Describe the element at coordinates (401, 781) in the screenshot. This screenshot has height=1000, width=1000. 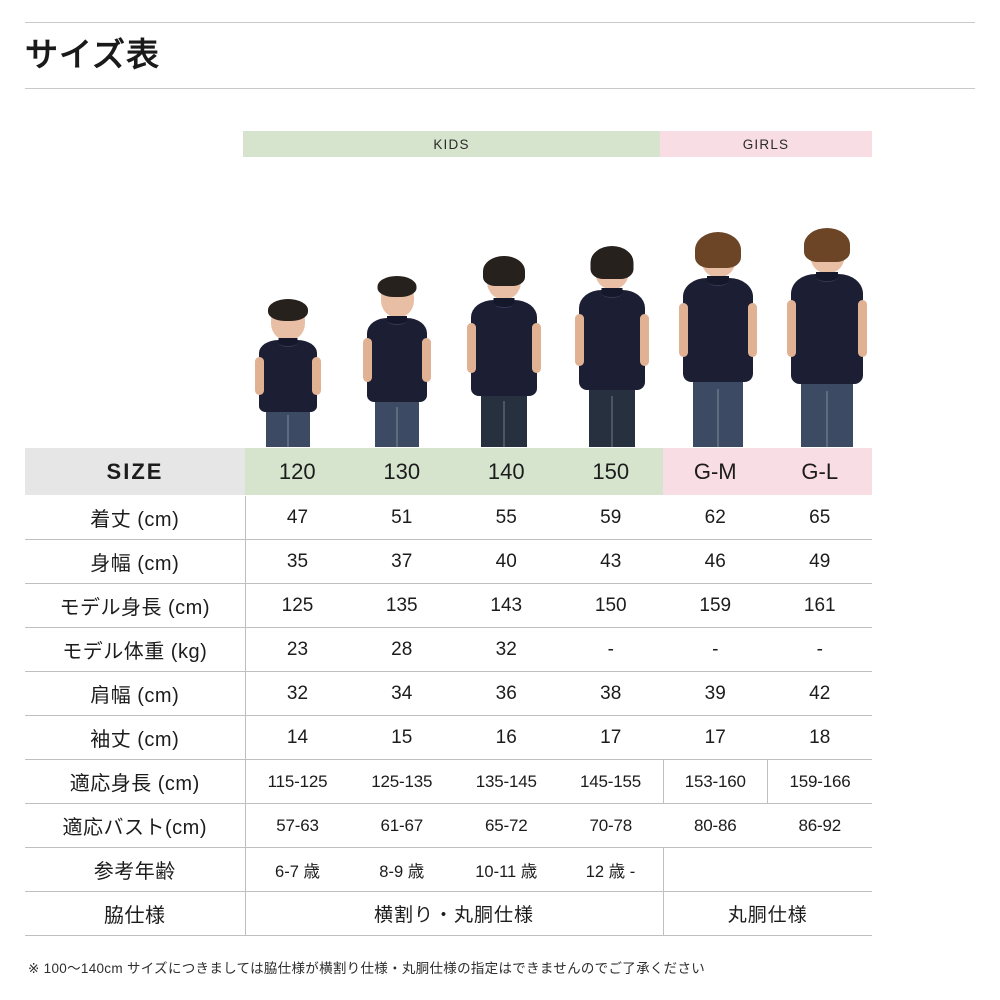
I see `row-cell: 125-135` at that location.